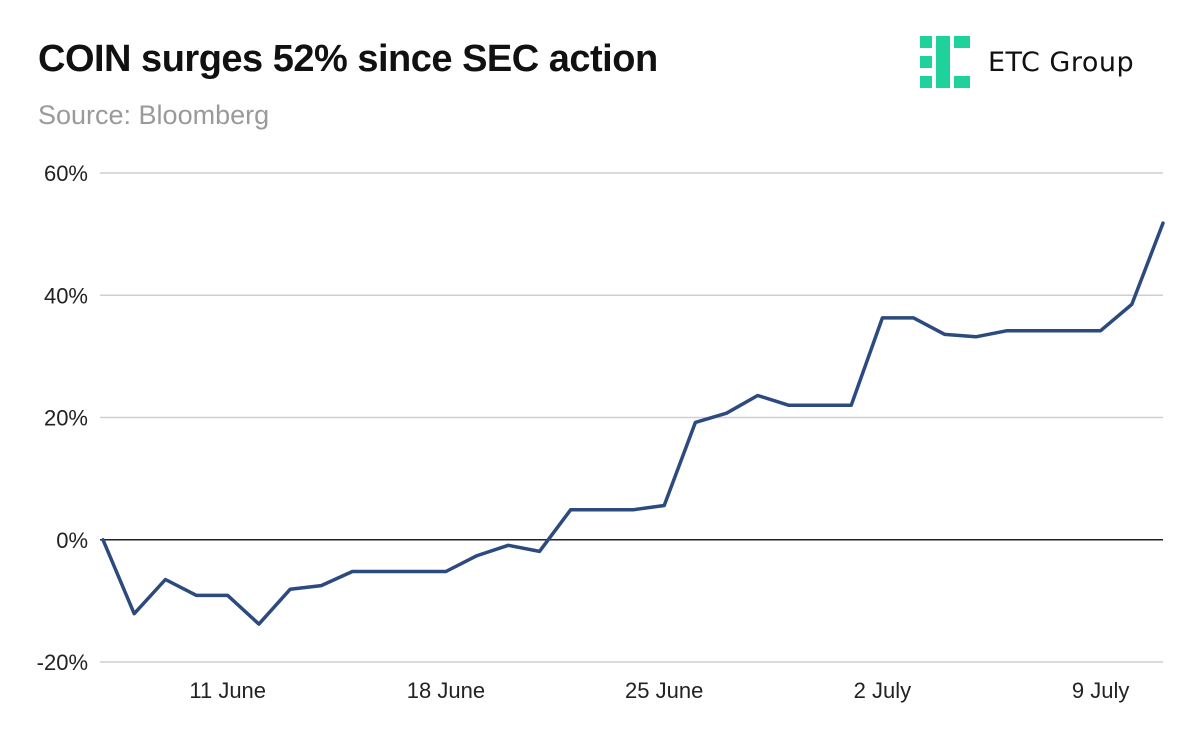  I want to click on chart-source: Source: Bloomberg, so click(154, 115).